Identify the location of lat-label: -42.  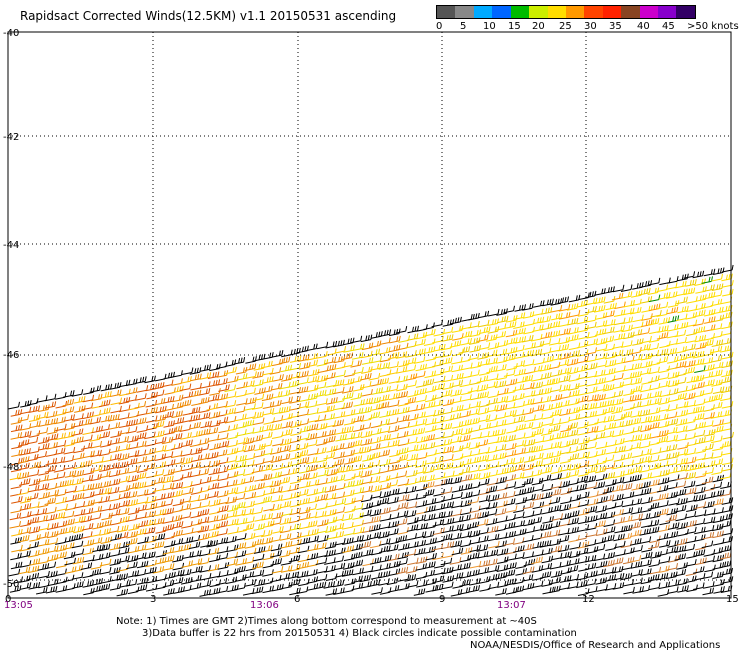
(11, 137).